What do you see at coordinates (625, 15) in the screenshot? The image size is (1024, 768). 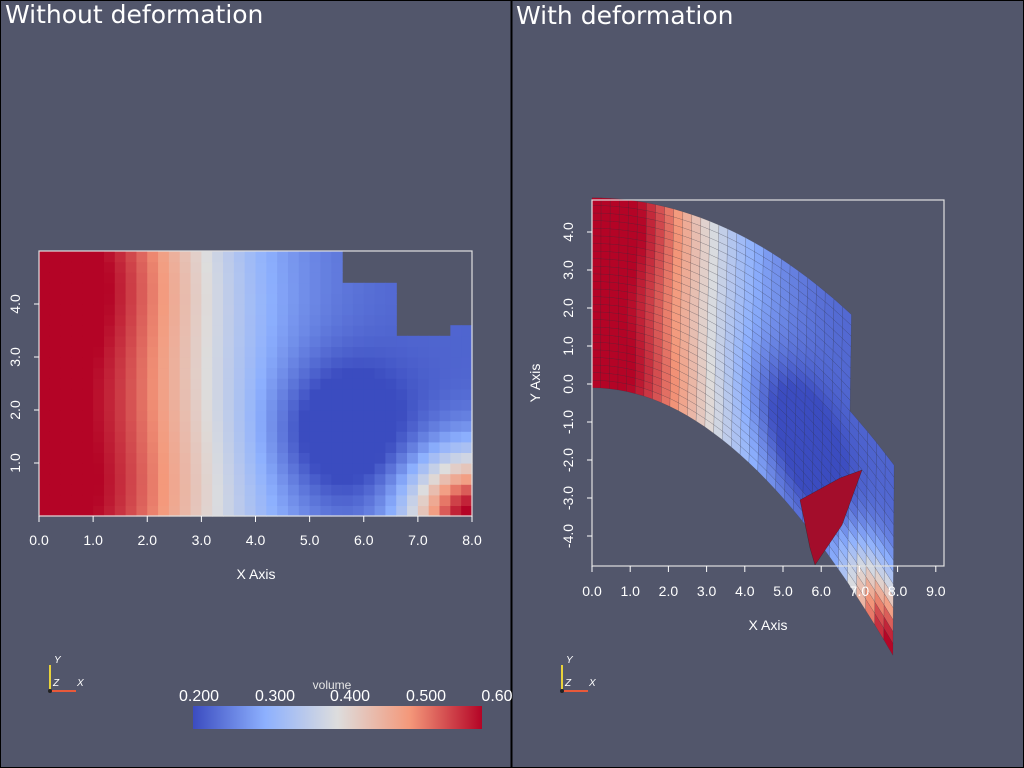 I see `right-view-title: With deformation` at bounding box center [625, 15].